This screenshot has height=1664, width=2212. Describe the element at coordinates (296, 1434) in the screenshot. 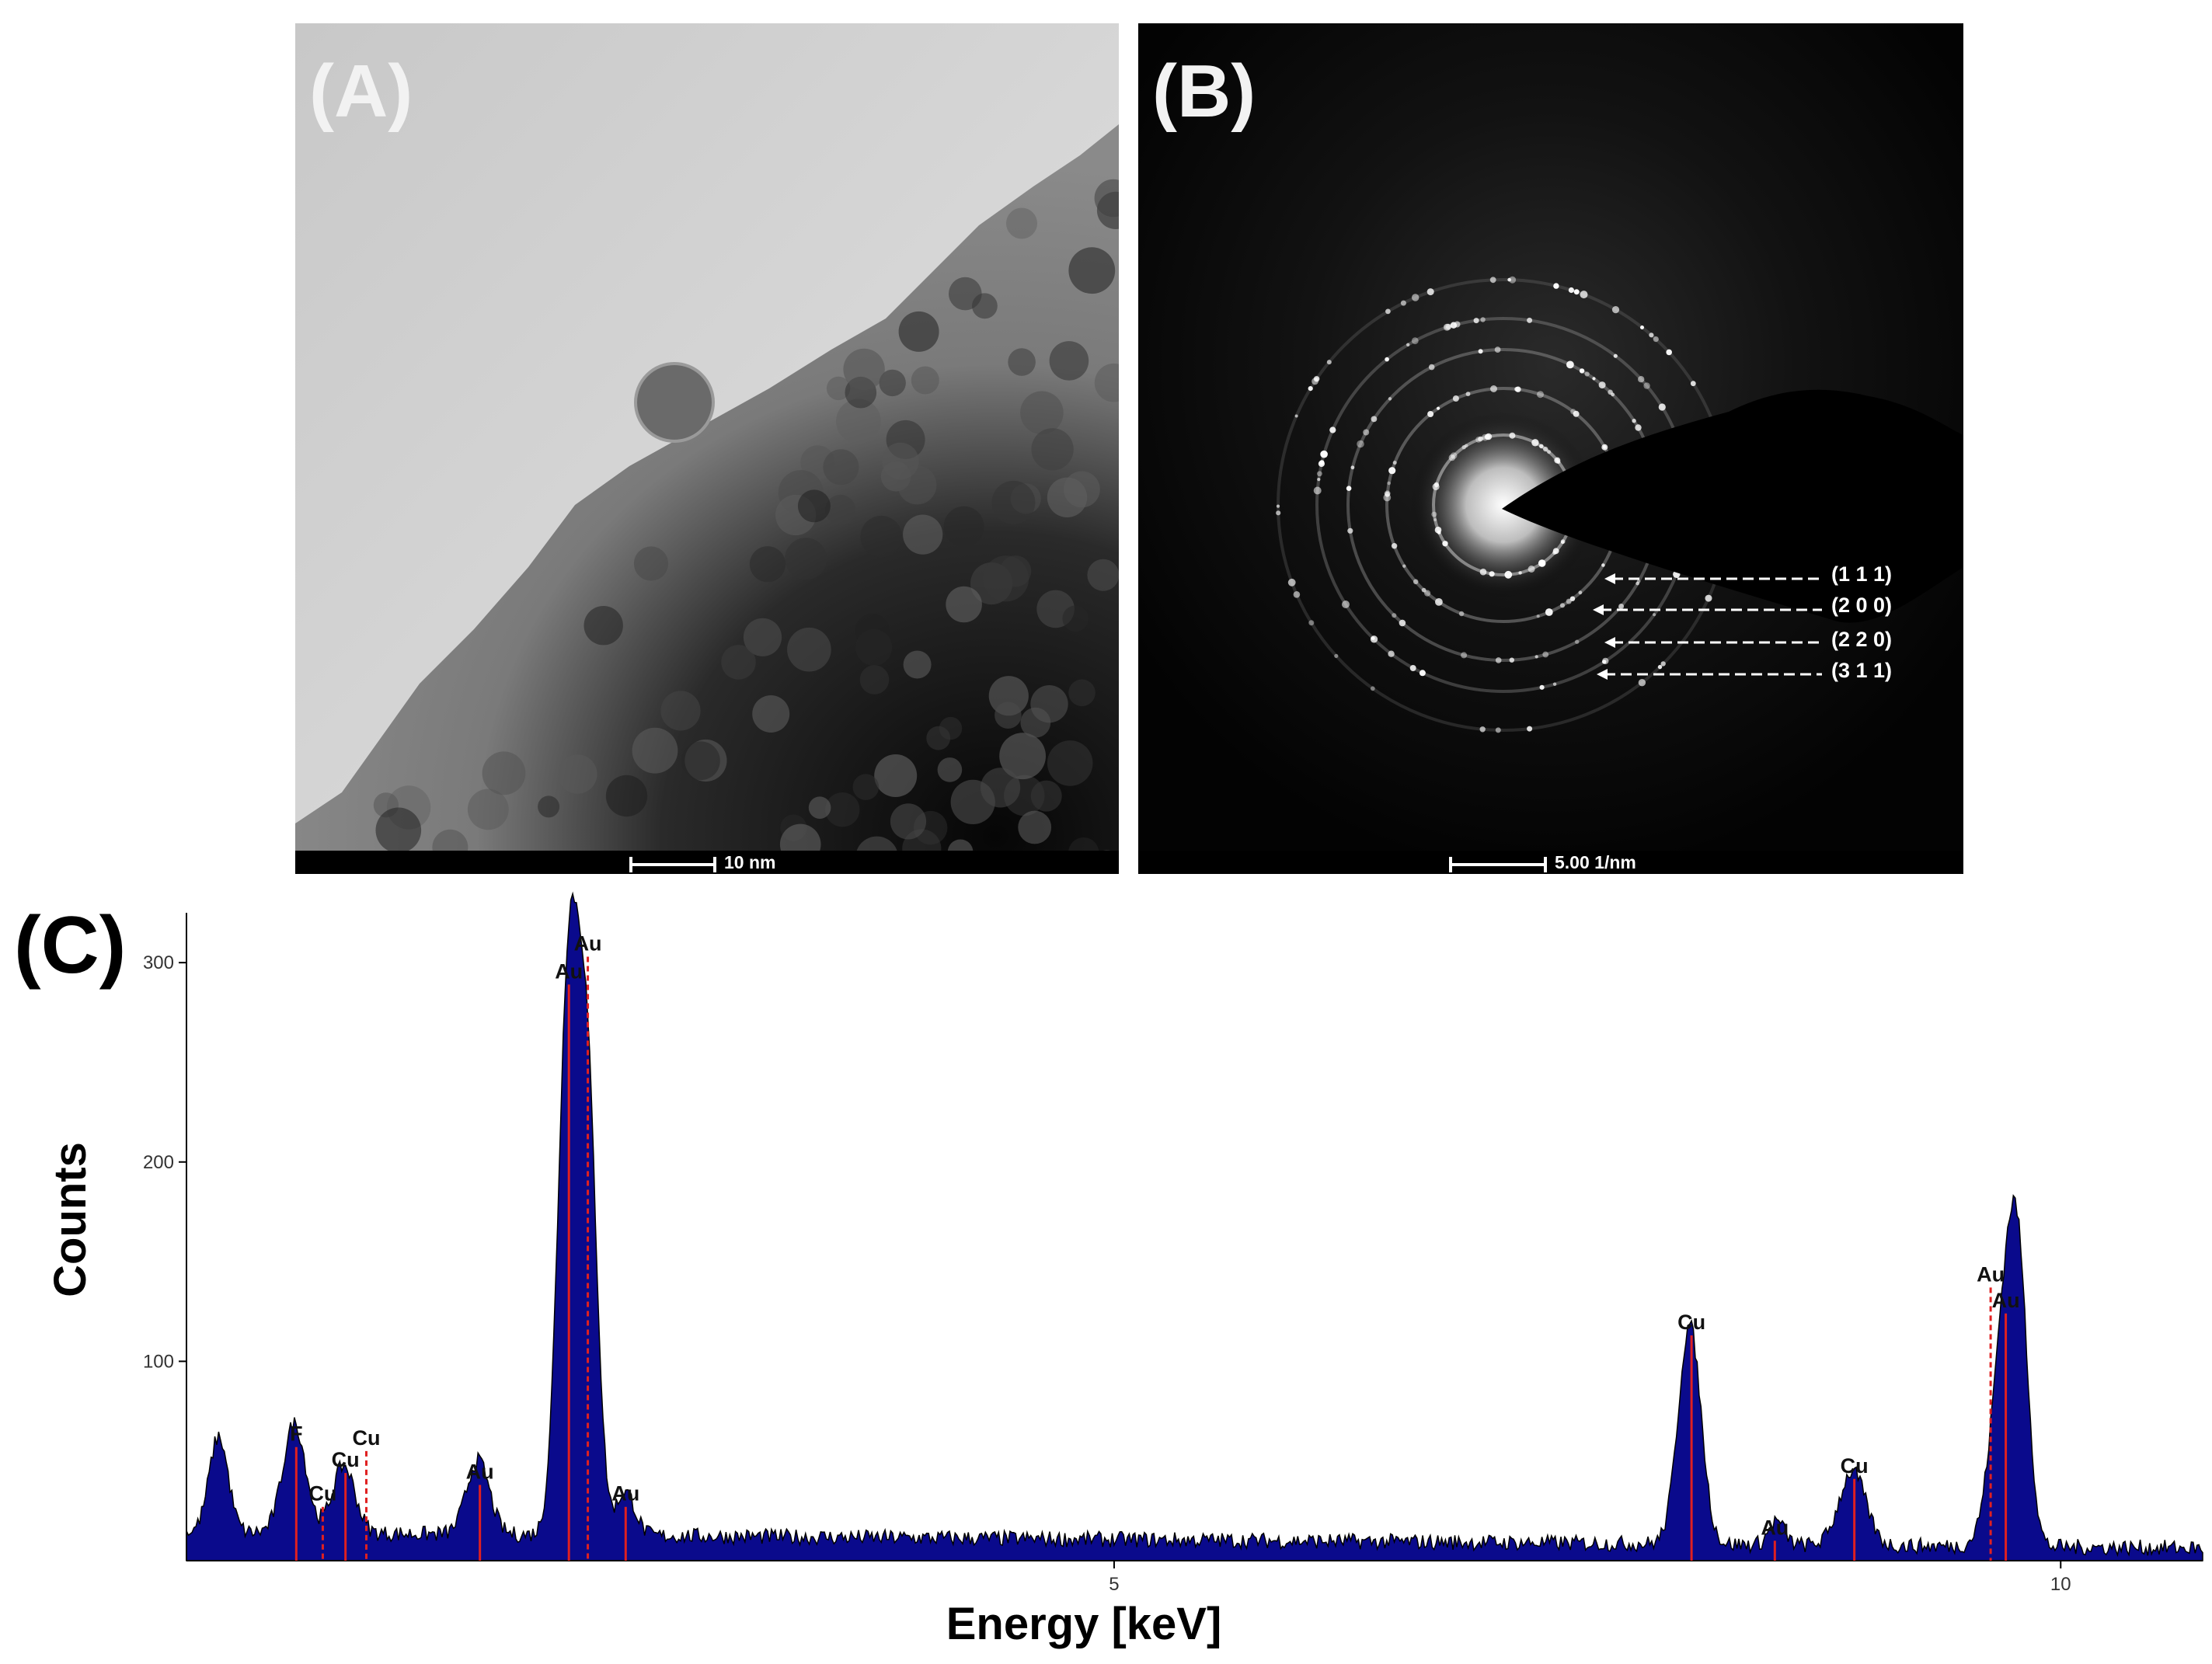

I see `peak-label: F` at that location.